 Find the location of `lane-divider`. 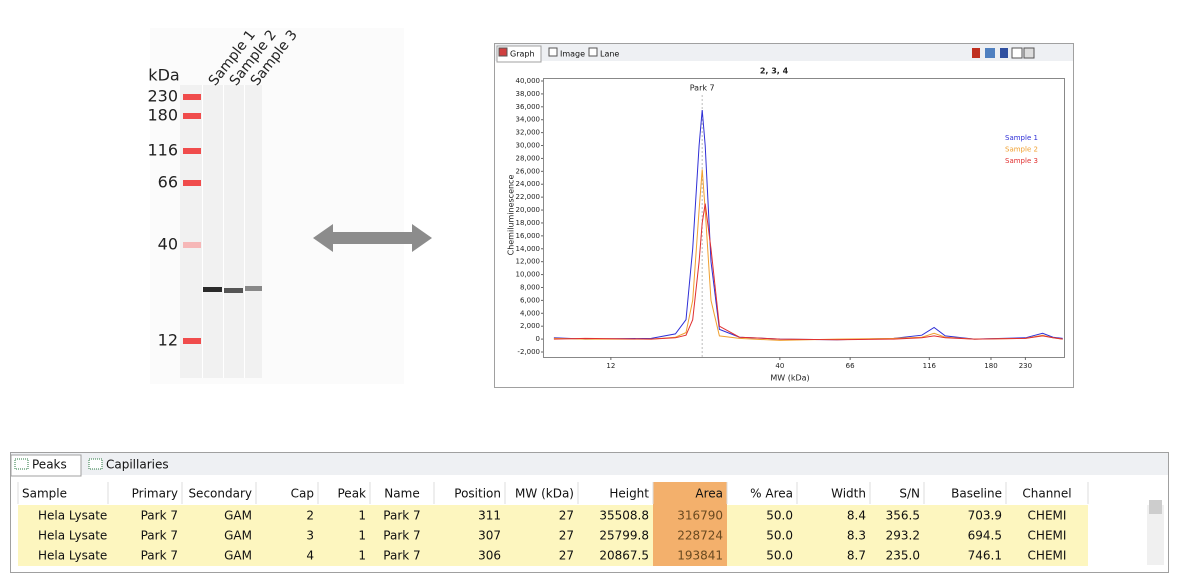

lane-divider is located at coordinates (244, 231).